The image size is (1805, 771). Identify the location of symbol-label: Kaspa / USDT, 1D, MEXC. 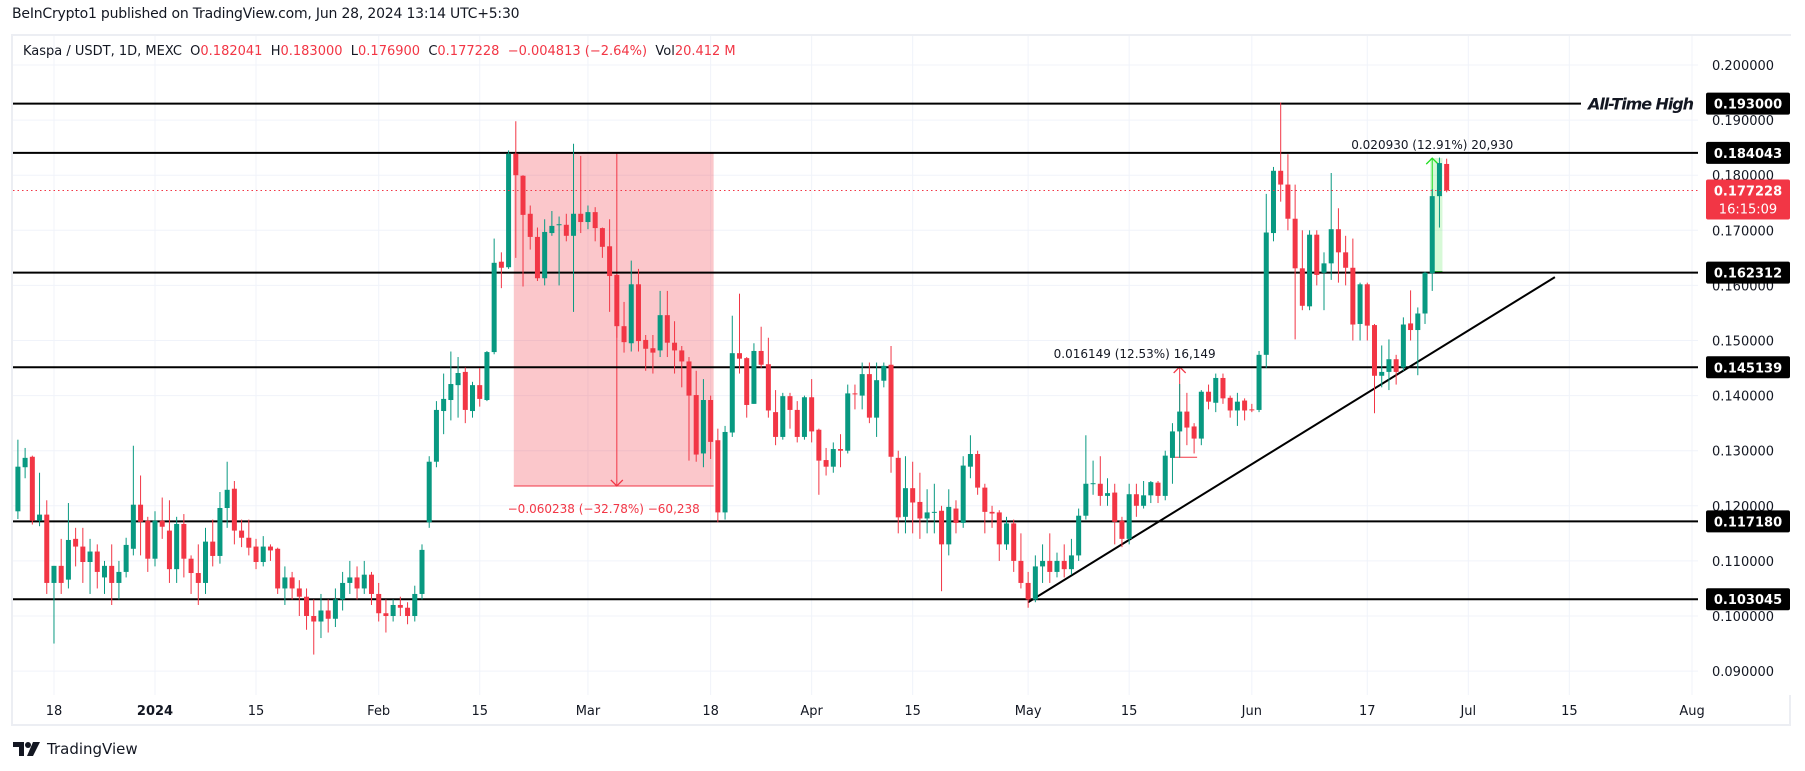
(102, 51).